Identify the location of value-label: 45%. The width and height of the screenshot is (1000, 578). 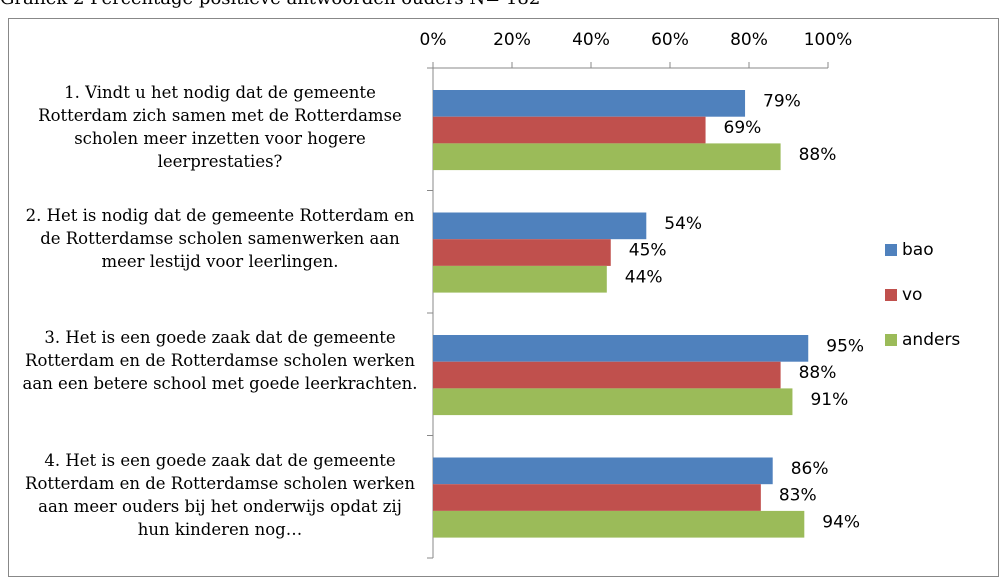
(648, 251).